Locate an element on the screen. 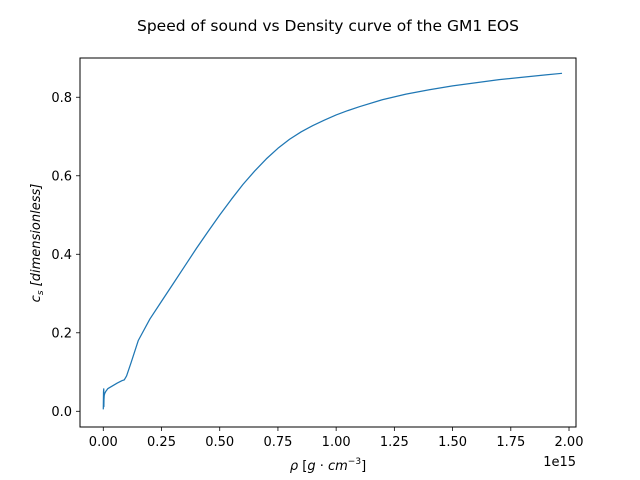 Image resolution: width=640 pixels, height=480 pixels. x-axis-unit-g: g is located at coordinates (311, 466).